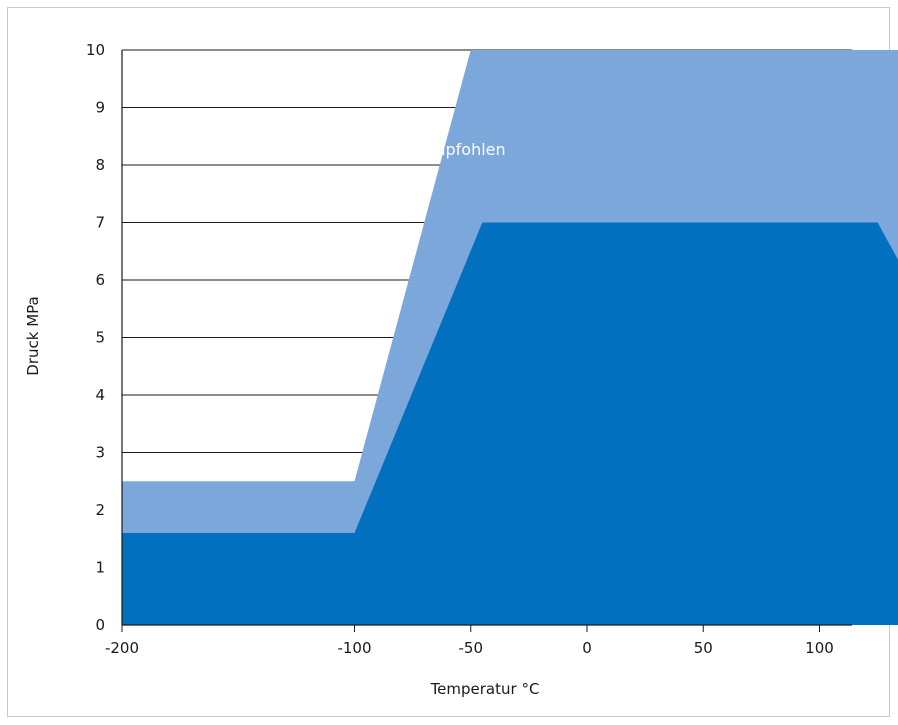 The width and height of the screenshot is (898, 725). I want to click on y-tick-label-2: 2, so click(100, 510).